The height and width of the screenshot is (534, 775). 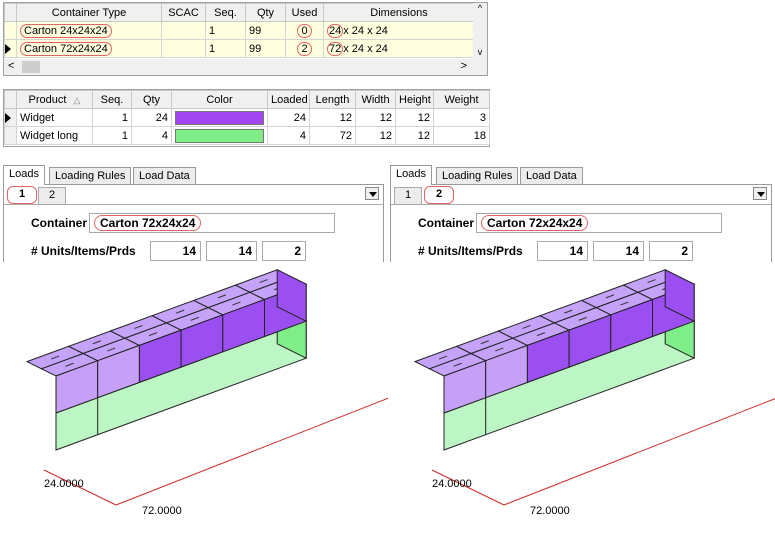 I want to click on loaded-cell: 24, so click(x=288, y=117).